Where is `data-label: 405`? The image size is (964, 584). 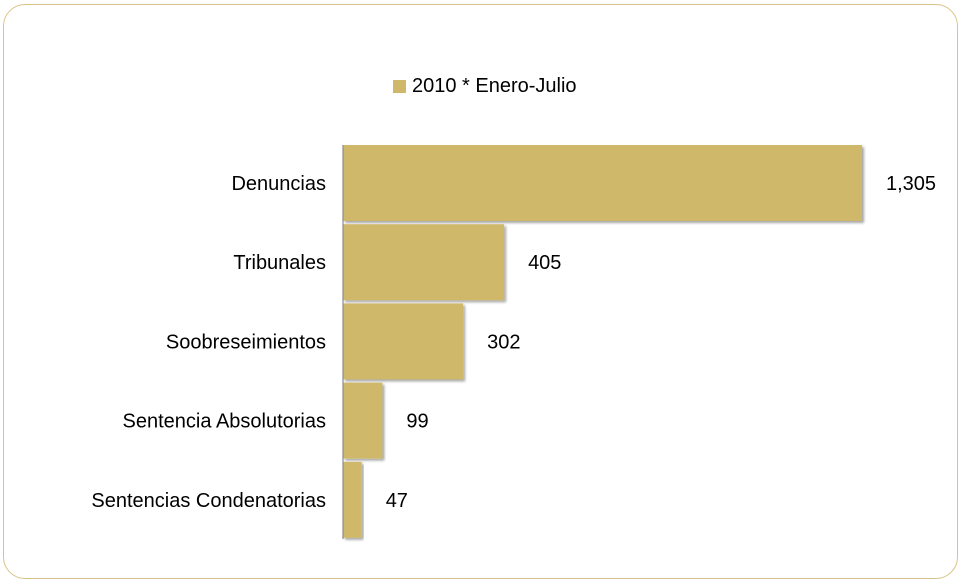
data-label: 405 is located at coordinates (544, 263).